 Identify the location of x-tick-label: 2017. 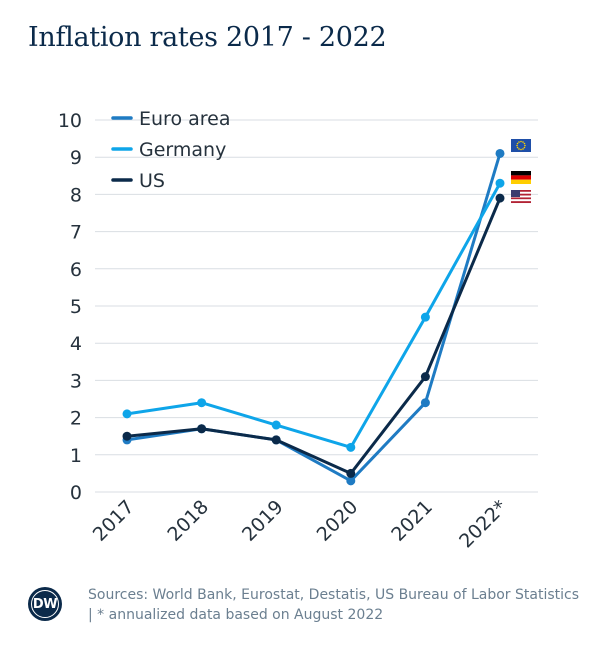
(114, 521).